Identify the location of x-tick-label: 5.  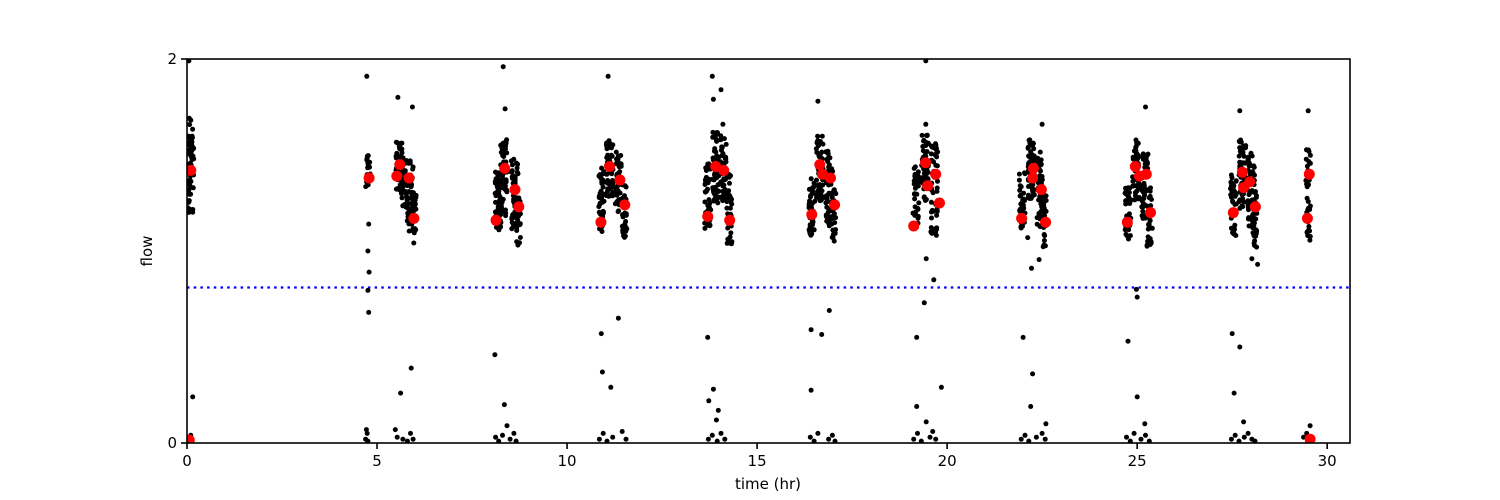
(377, 461).